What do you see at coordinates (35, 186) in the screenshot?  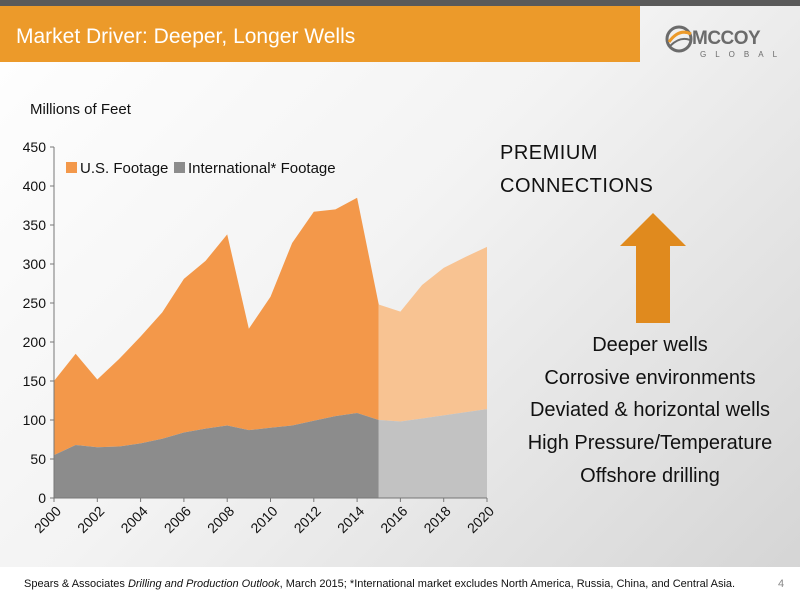 I see `y-tick-label: 400` at bounding box center [35, 186].